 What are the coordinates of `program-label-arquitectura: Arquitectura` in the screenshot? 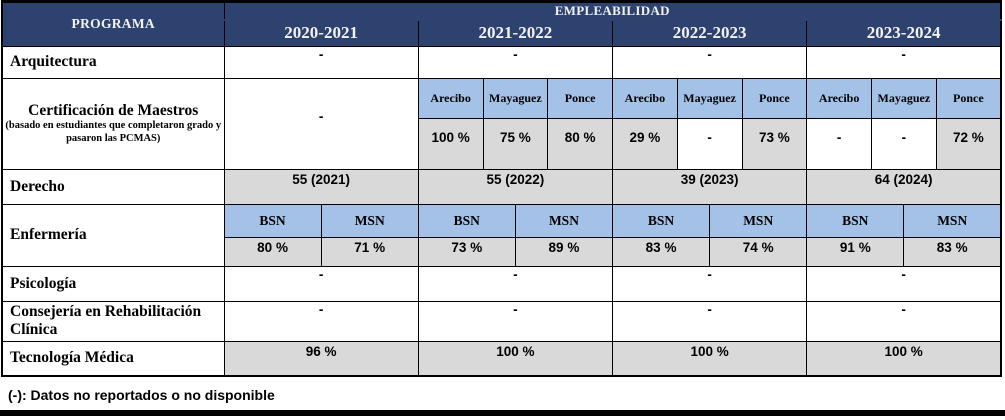 It's located at (113, 62).